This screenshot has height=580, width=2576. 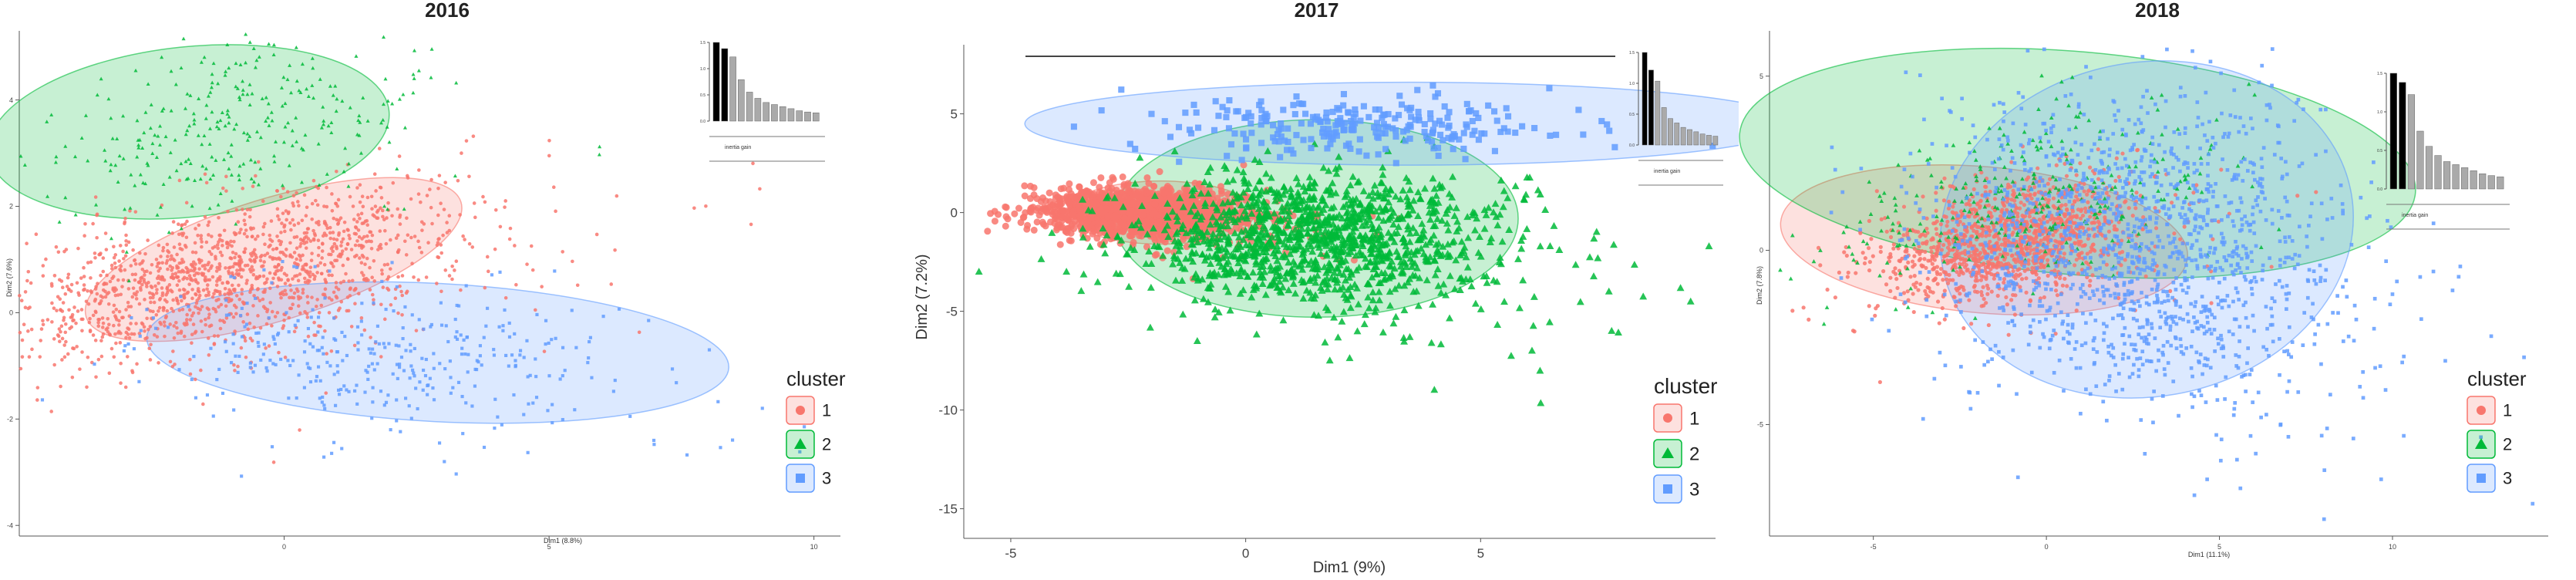 What do you see at coordinates (11, 100) in the screenshot?
I see `y-tick-label: 4` at bounding box center [11, 100].